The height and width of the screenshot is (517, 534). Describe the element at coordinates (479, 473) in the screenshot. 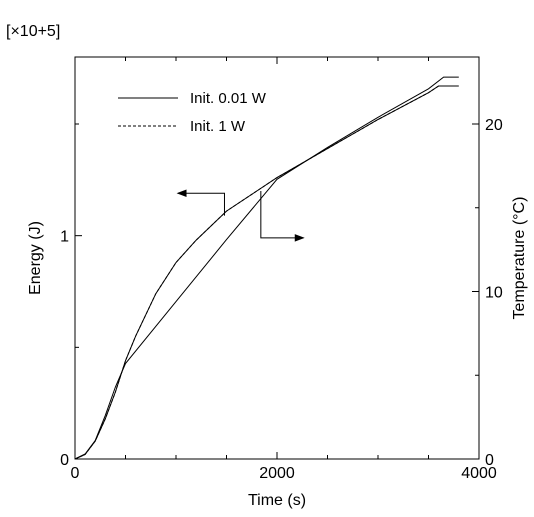

I see `x-tick-label-2: 4000` at that location.